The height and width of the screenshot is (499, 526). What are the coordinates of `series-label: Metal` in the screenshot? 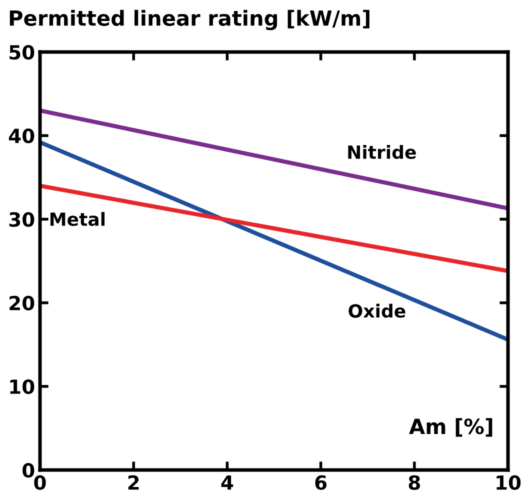 It's located at (77, 219).